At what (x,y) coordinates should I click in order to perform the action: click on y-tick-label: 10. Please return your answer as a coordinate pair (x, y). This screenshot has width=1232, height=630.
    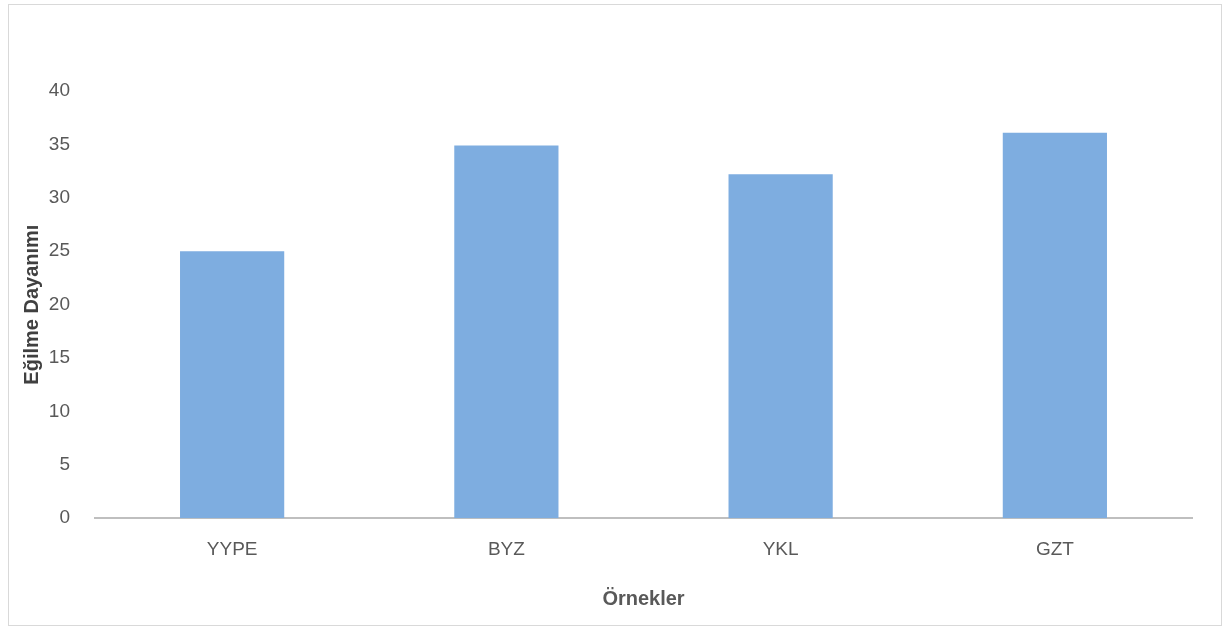
    Looking at the image, I should click on (59, 410).